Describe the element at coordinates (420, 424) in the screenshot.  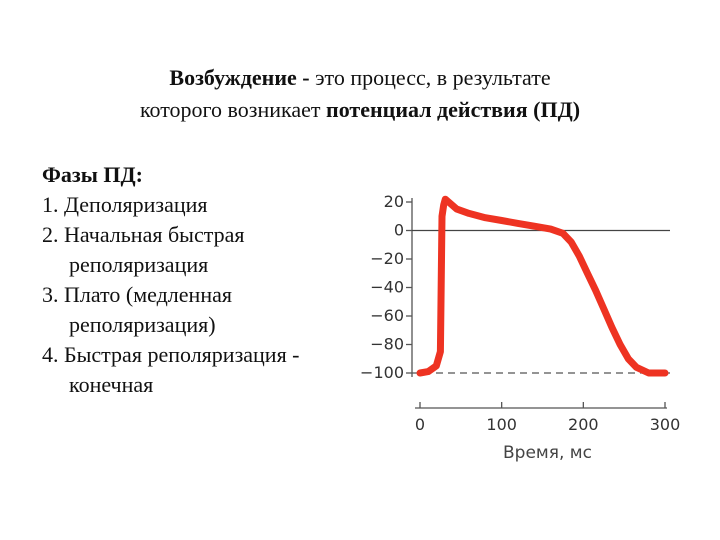
I see `x-tick-label: 0` at that location.